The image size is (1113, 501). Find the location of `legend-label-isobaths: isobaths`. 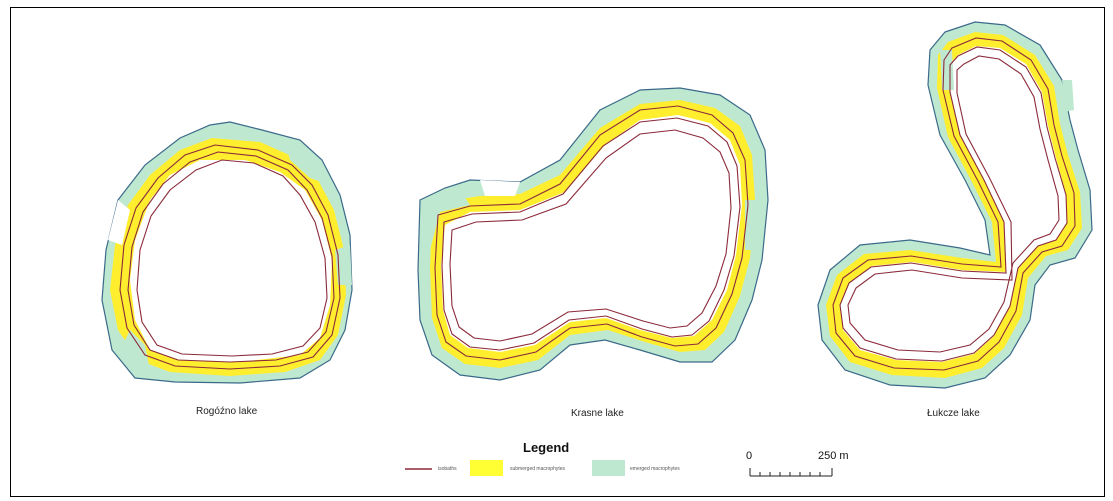

legend-label-isobaths: isobaths is located at coordinates (447, 469).